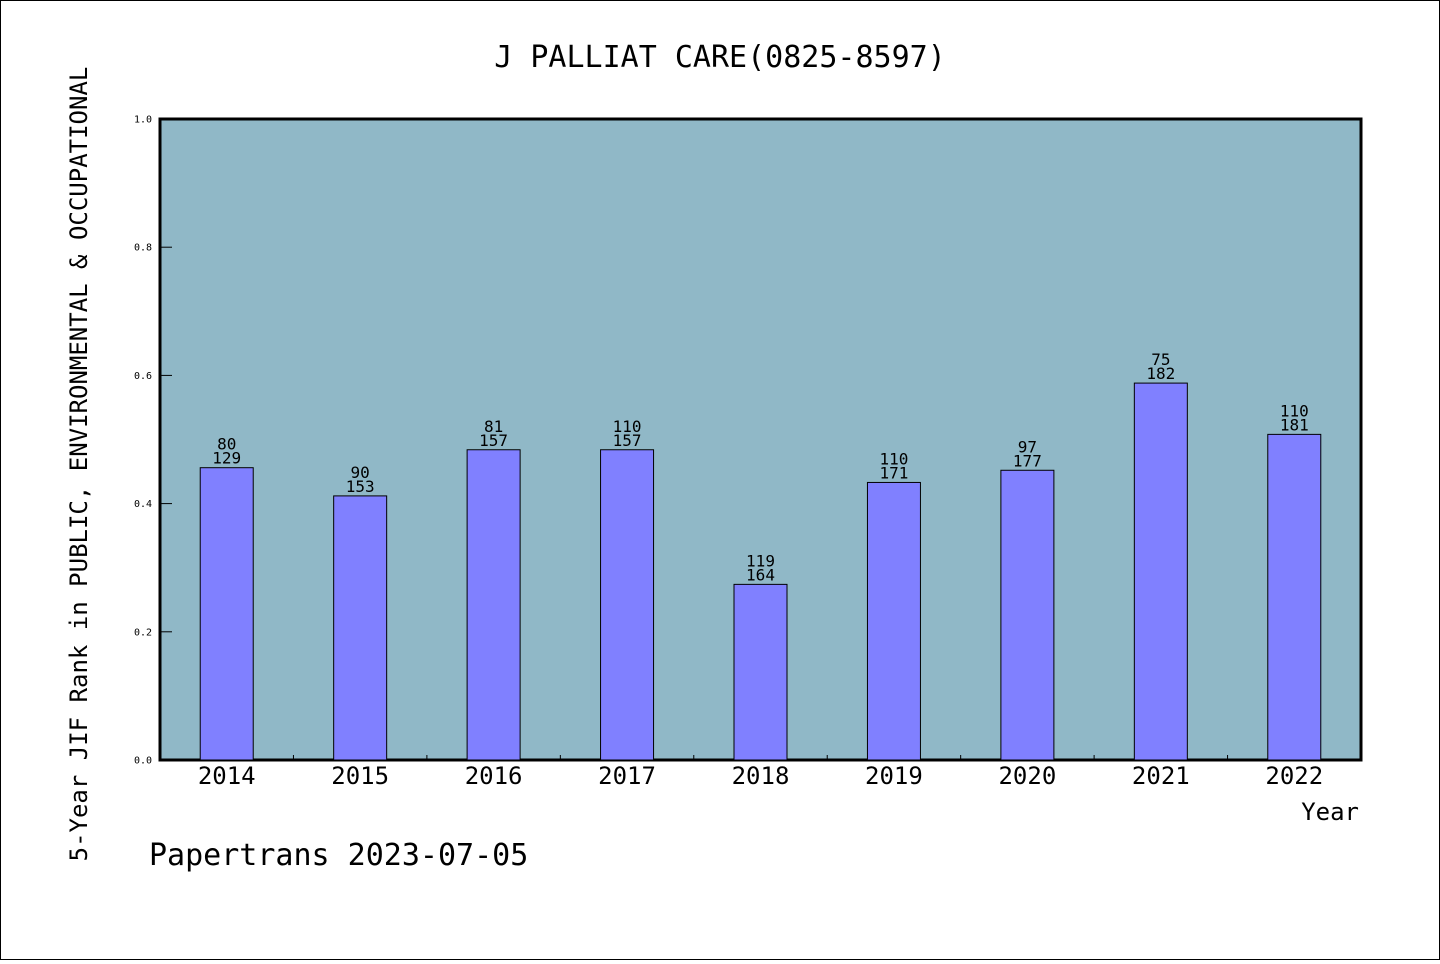  I want to click on bar-label-bottom-2020: 177, so click(1027, 460).